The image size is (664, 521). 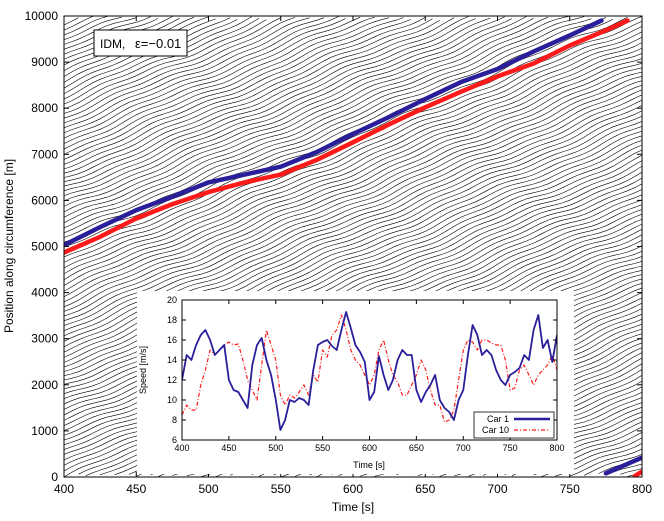 I want to click on inset-x-tick-label-750: 750, so click(x=510, y=448).